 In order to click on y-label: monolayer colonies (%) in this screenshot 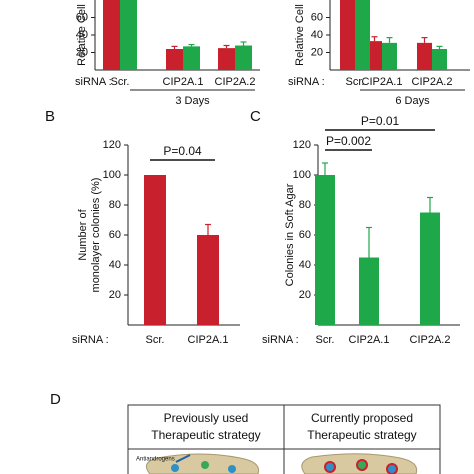, I will do `click(96, 235)`.